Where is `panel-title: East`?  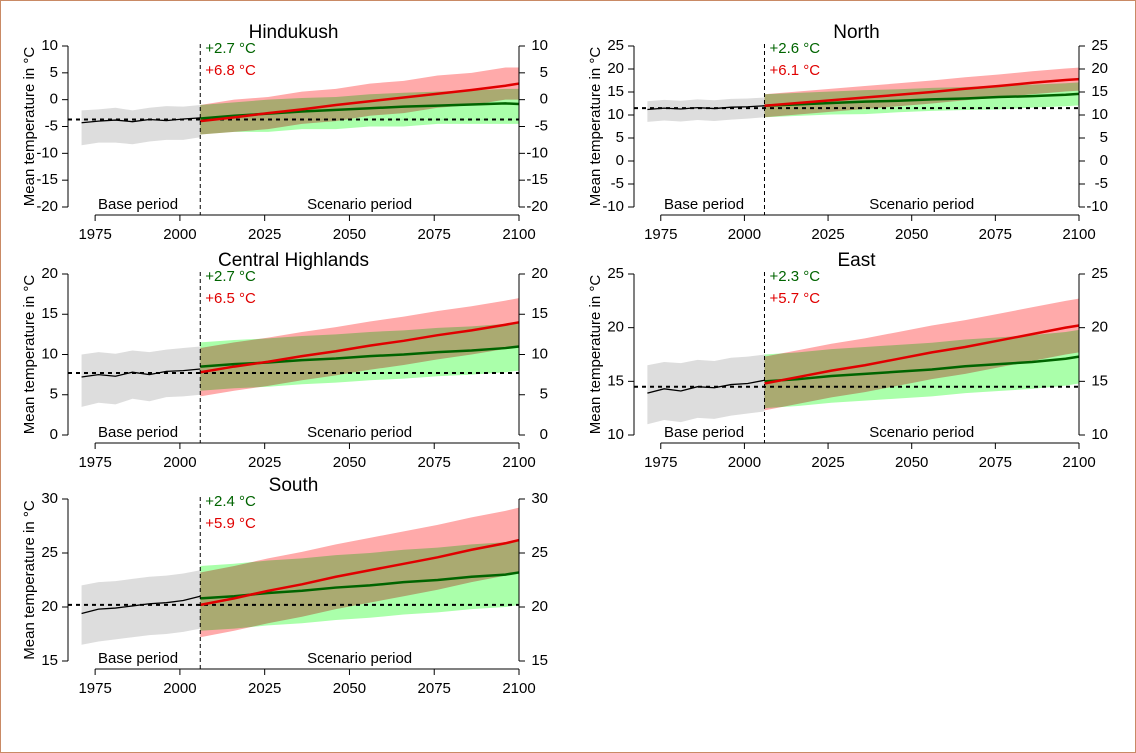
panel-title: East is located at coordinates (856, 260).